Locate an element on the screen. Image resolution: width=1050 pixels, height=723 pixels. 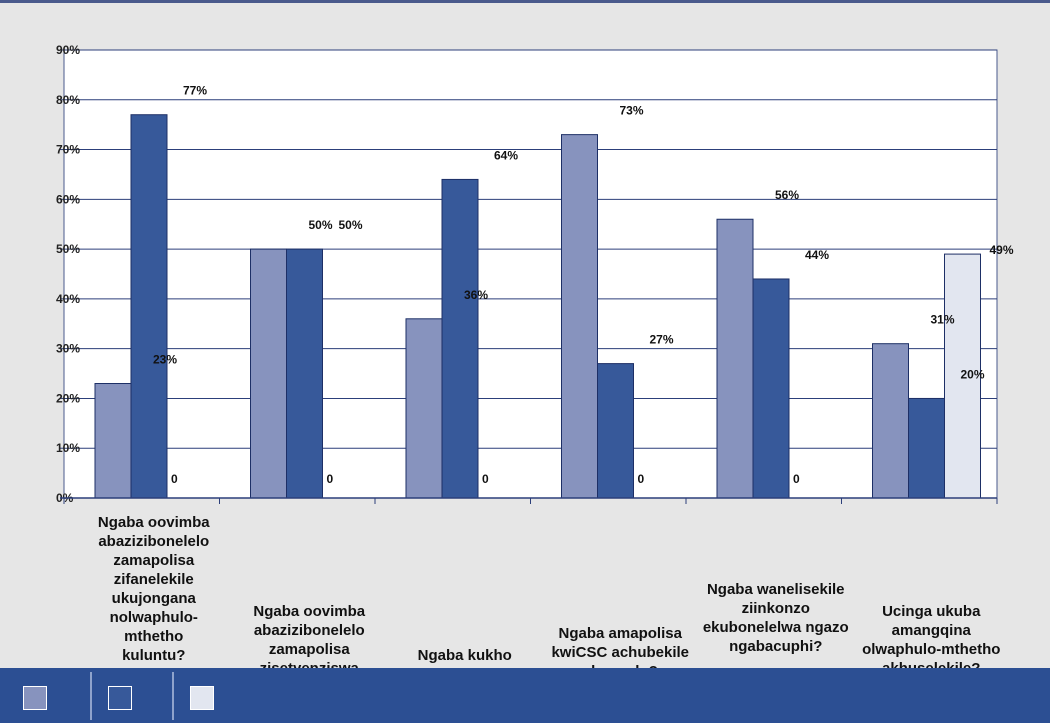
data-label: 64% is located at coordinates (506, 155).